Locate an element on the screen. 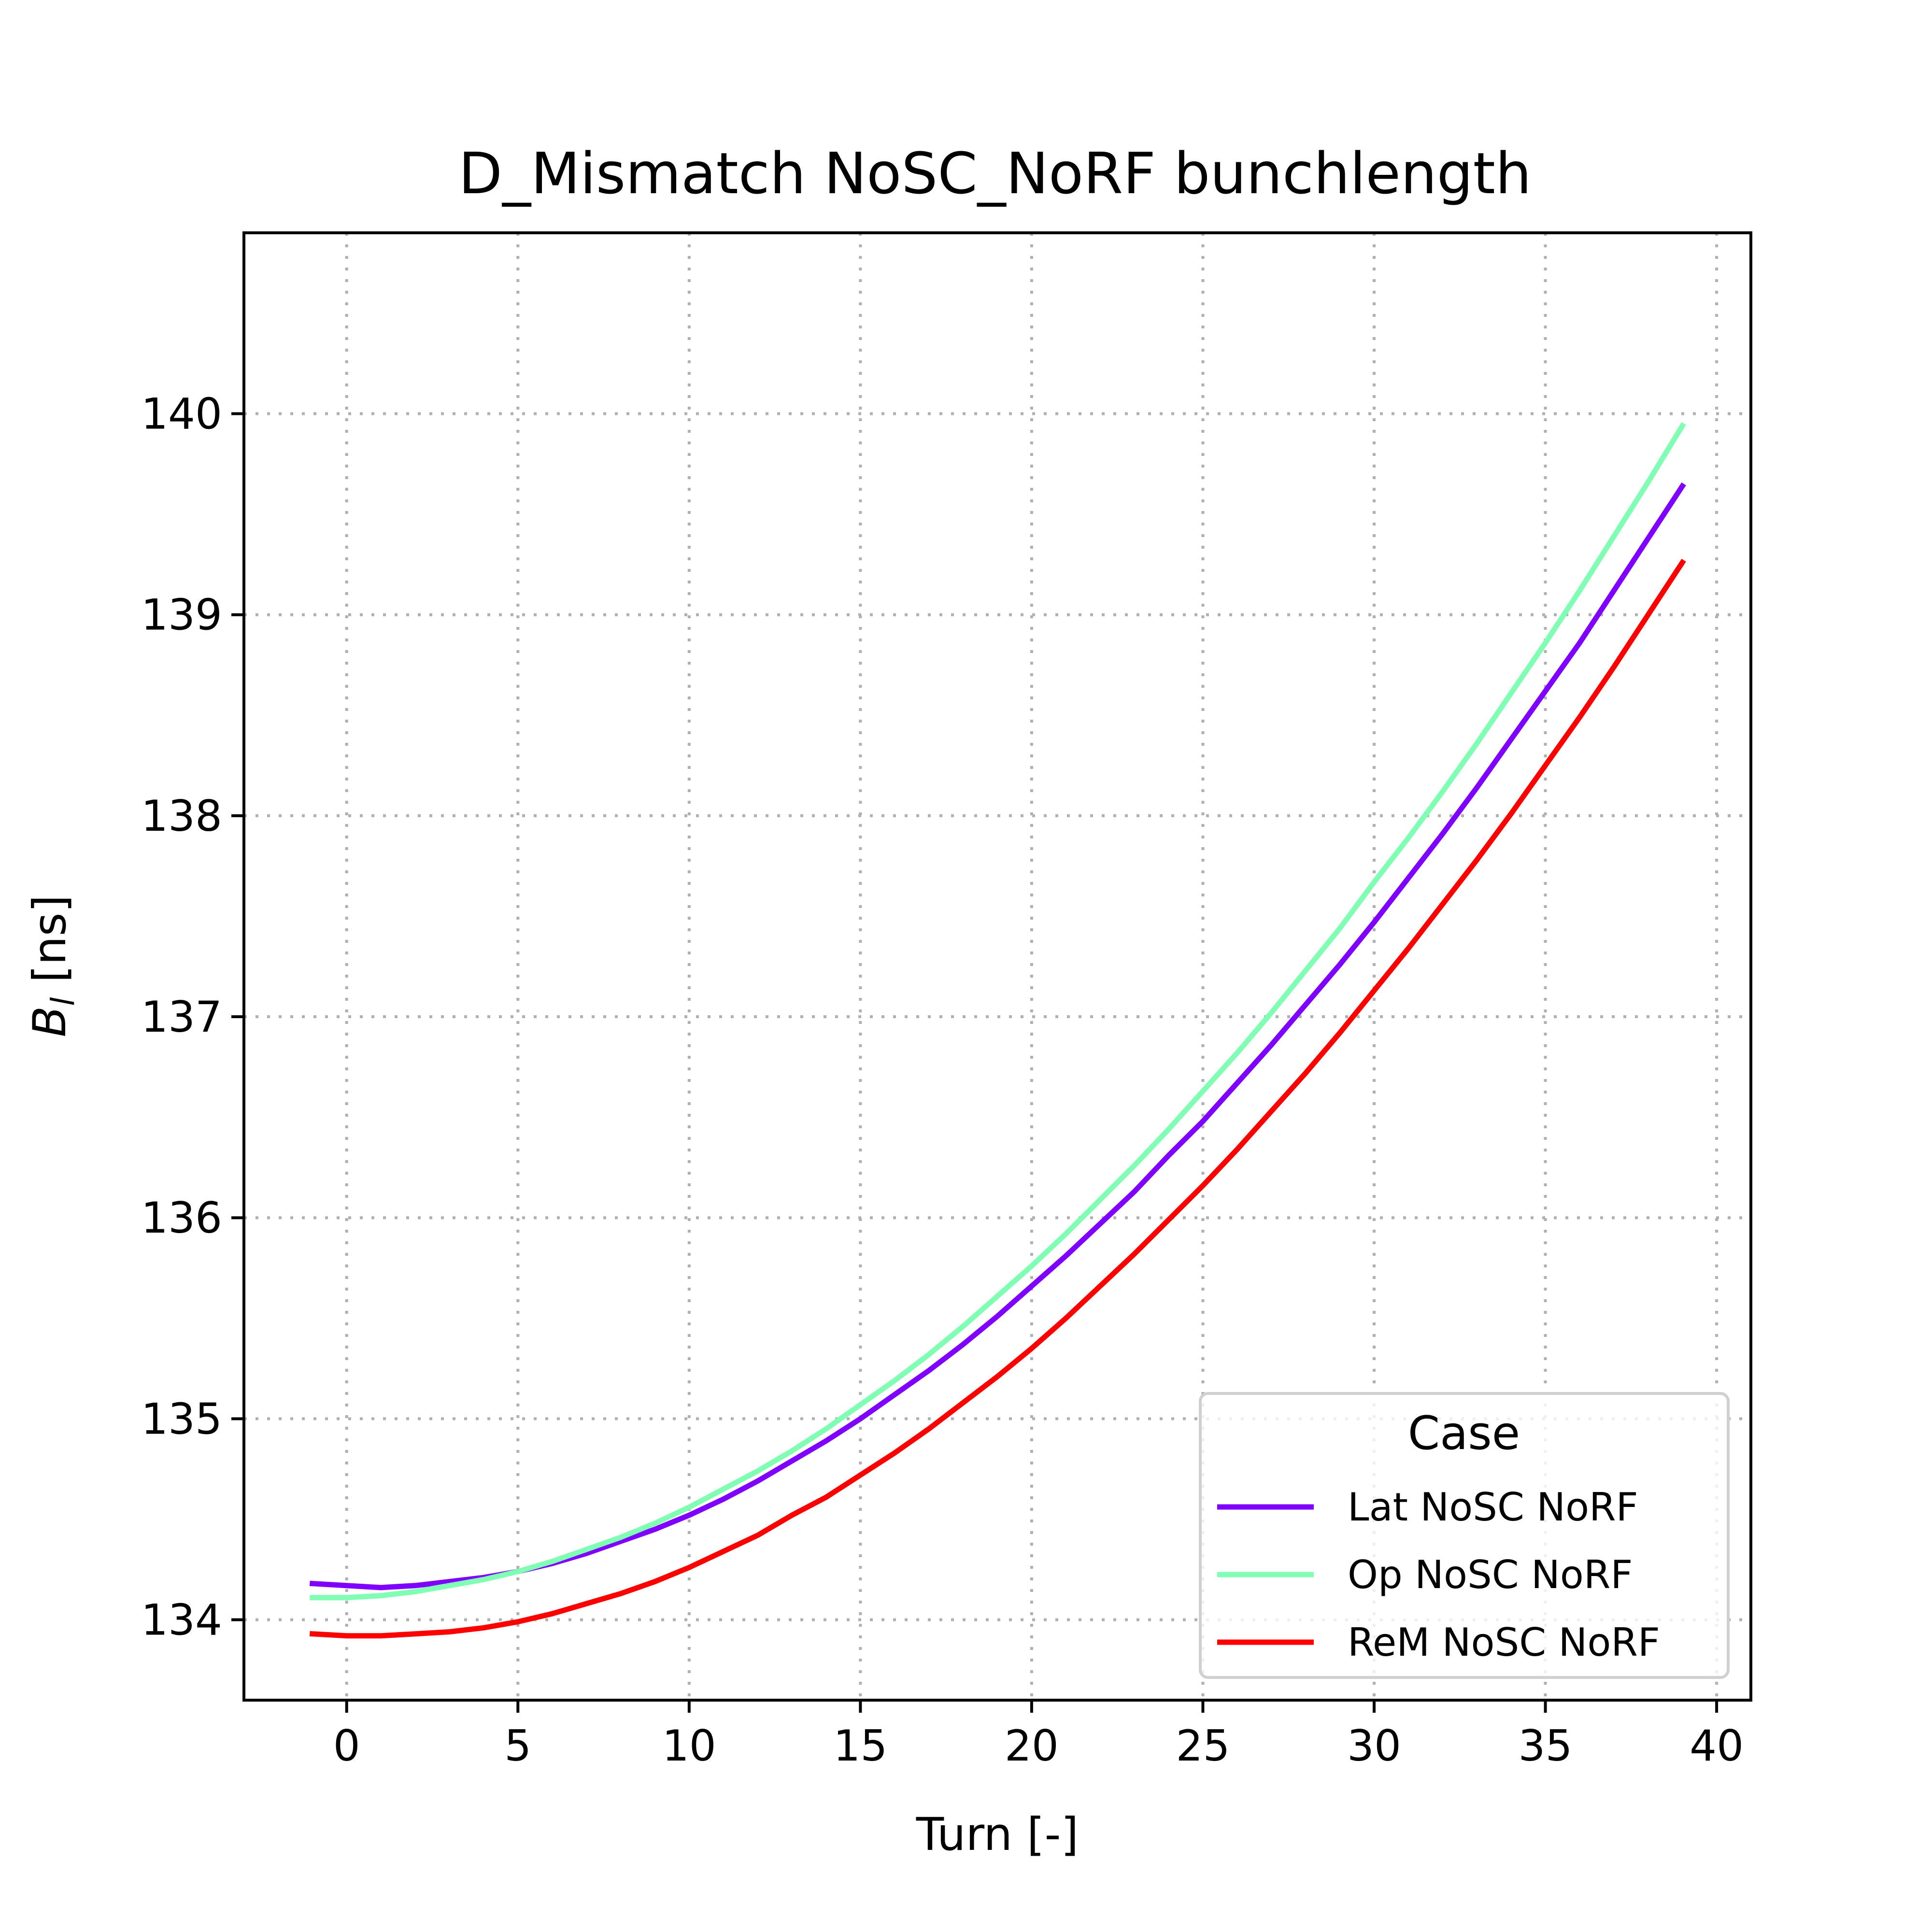 The image size is (1932, 1932). y-axis-label-subscript: l is located at coordinates (63, 1002).